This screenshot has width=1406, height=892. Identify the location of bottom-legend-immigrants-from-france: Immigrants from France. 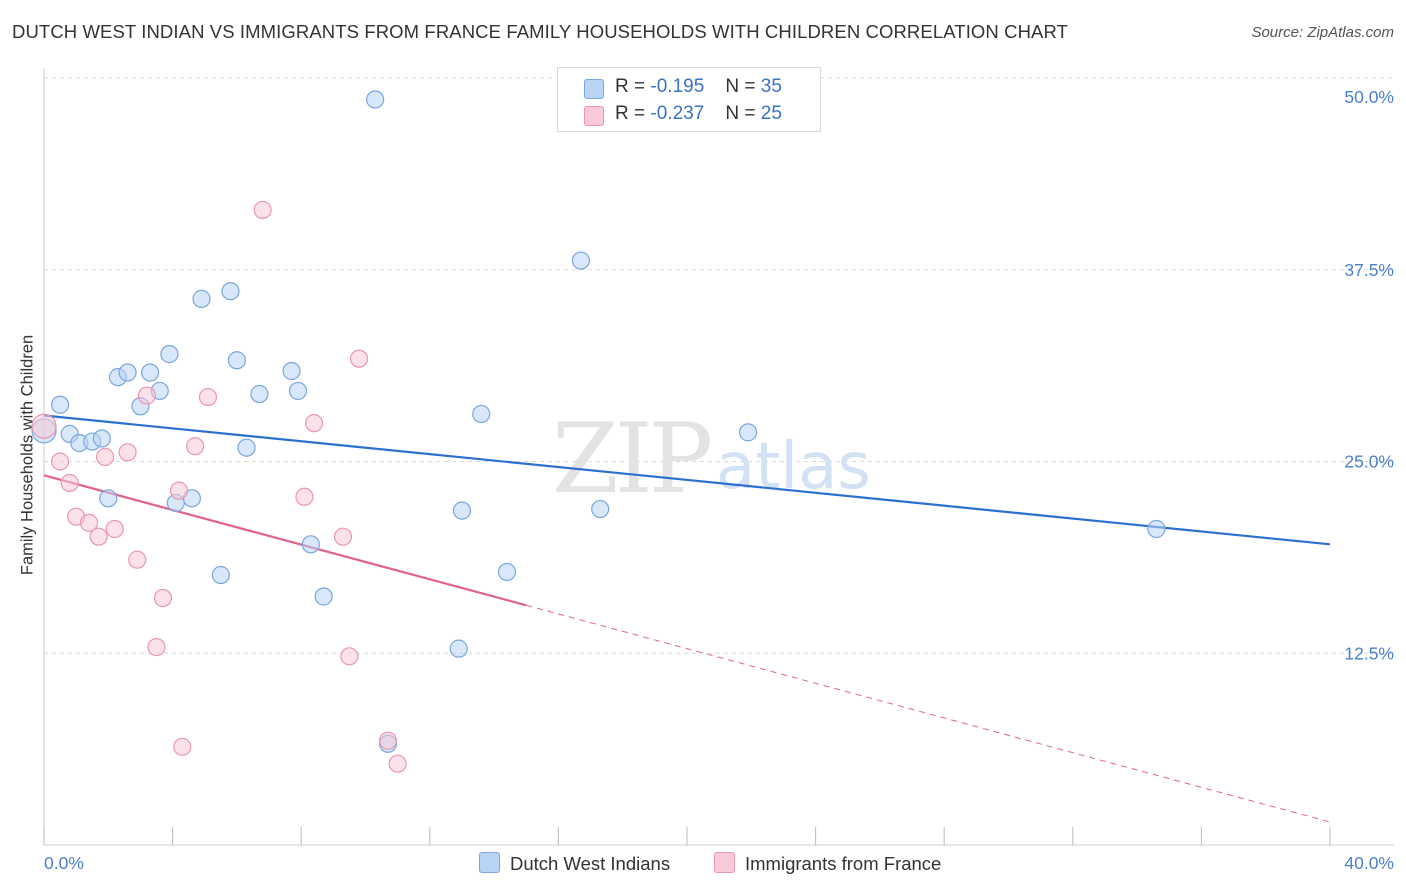
(827, 863).